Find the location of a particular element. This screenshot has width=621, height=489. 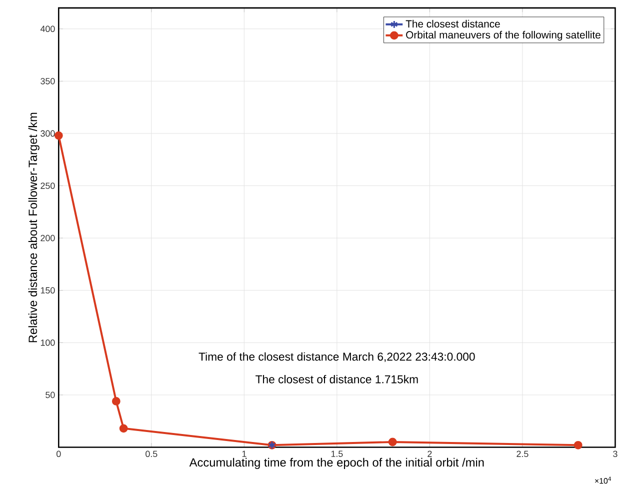

y-tick-label: 250 is located at coordinates (47, 185).